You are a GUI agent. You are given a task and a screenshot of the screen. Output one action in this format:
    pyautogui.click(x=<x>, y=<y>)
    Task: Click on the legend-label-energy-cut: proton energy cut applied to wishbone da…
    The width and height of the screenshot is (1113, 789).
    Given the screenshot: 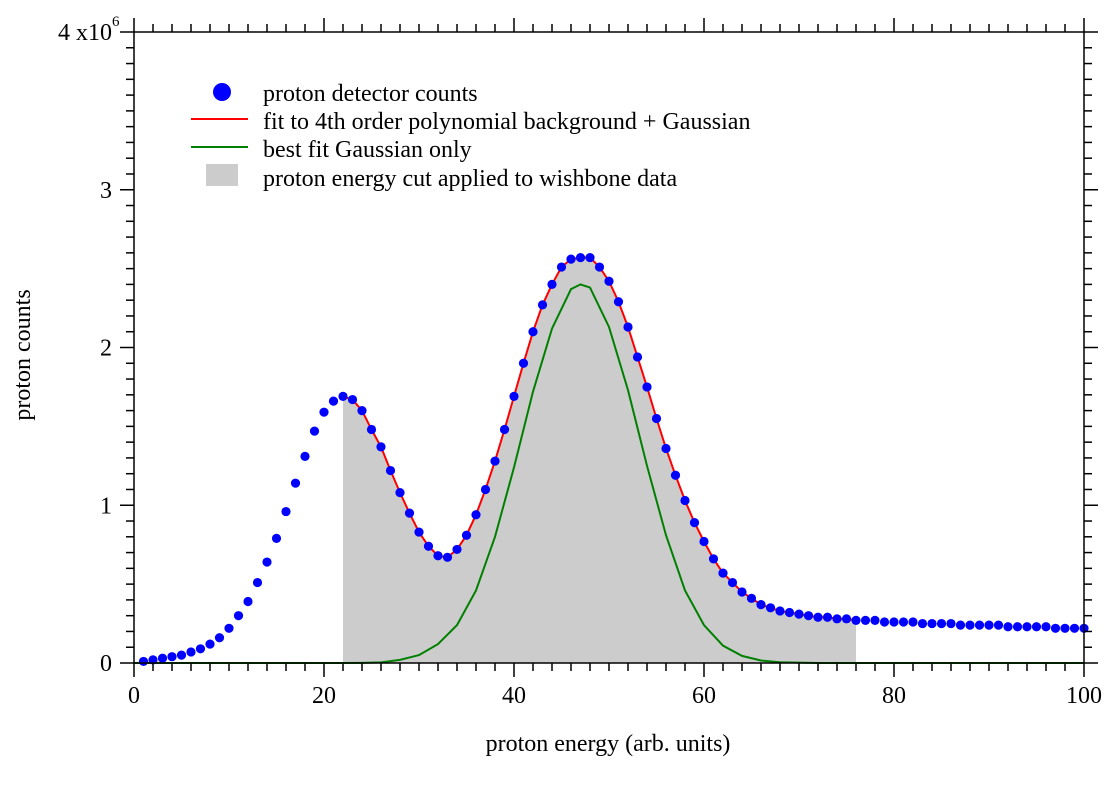 What is the action you would take?
    pyautogui.click(x=470, y=179)
    